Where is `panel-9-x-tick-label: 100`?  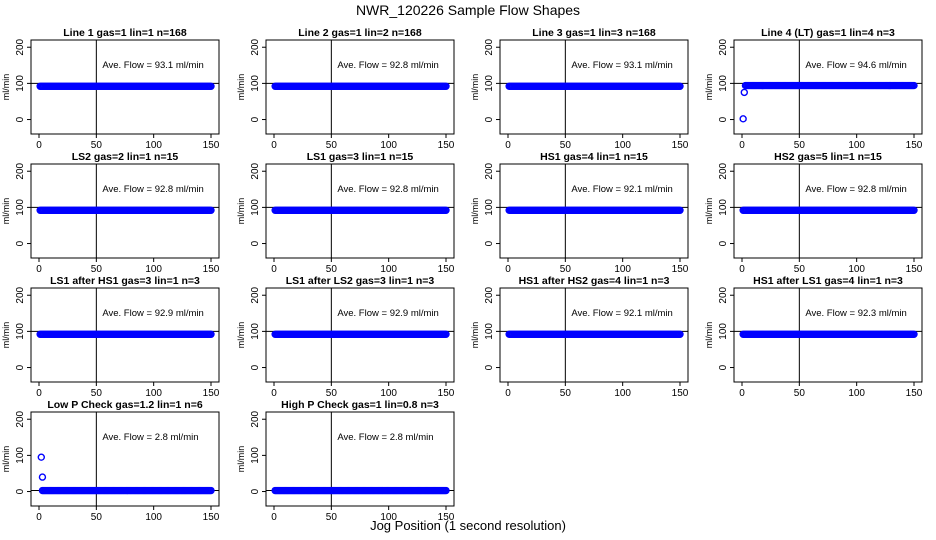 panel-9-x-tick-label: 100 is located at coordinates (153, 393).